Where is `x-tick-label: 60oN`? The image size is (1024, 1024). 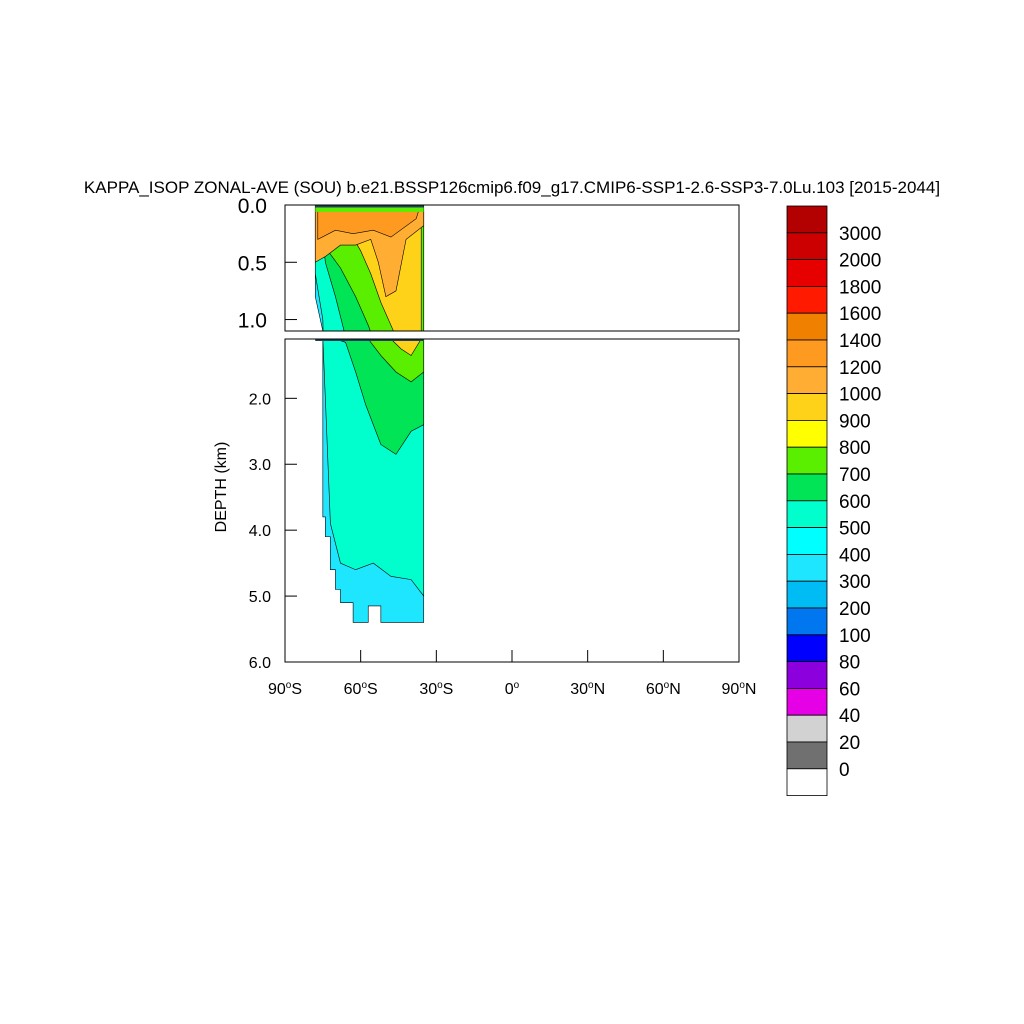
x-tick-label: 60oN is located at coordinates (663, 689).